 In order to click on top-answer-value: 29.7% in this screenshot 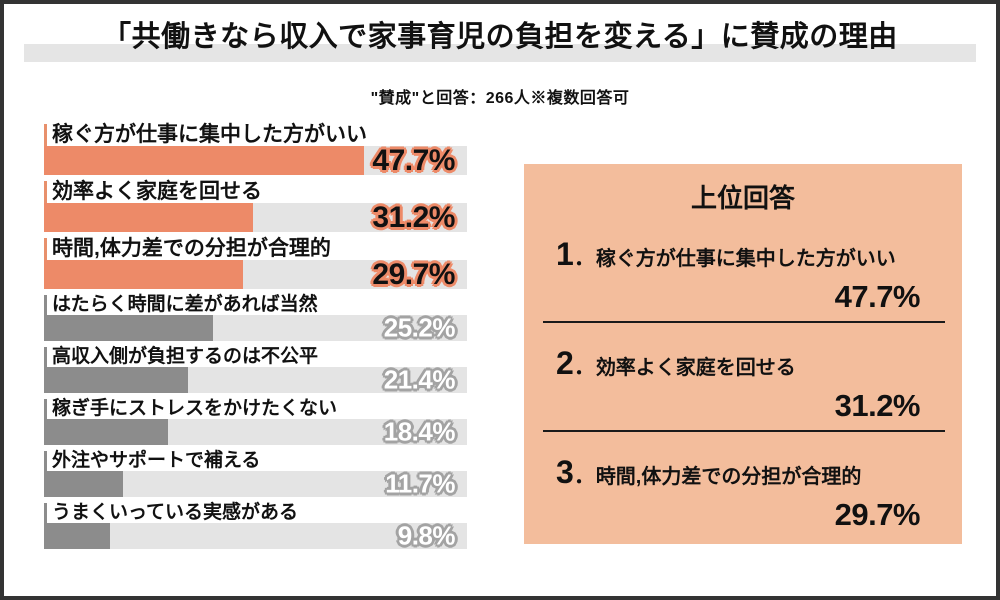, I will do `click(877, 514)`.